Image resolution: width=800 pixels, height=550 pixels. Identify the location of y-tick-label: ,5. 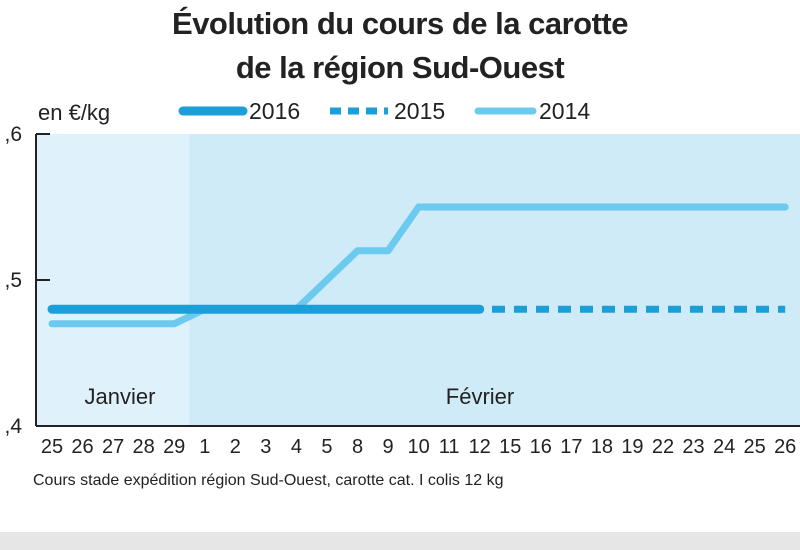
(13, 280).